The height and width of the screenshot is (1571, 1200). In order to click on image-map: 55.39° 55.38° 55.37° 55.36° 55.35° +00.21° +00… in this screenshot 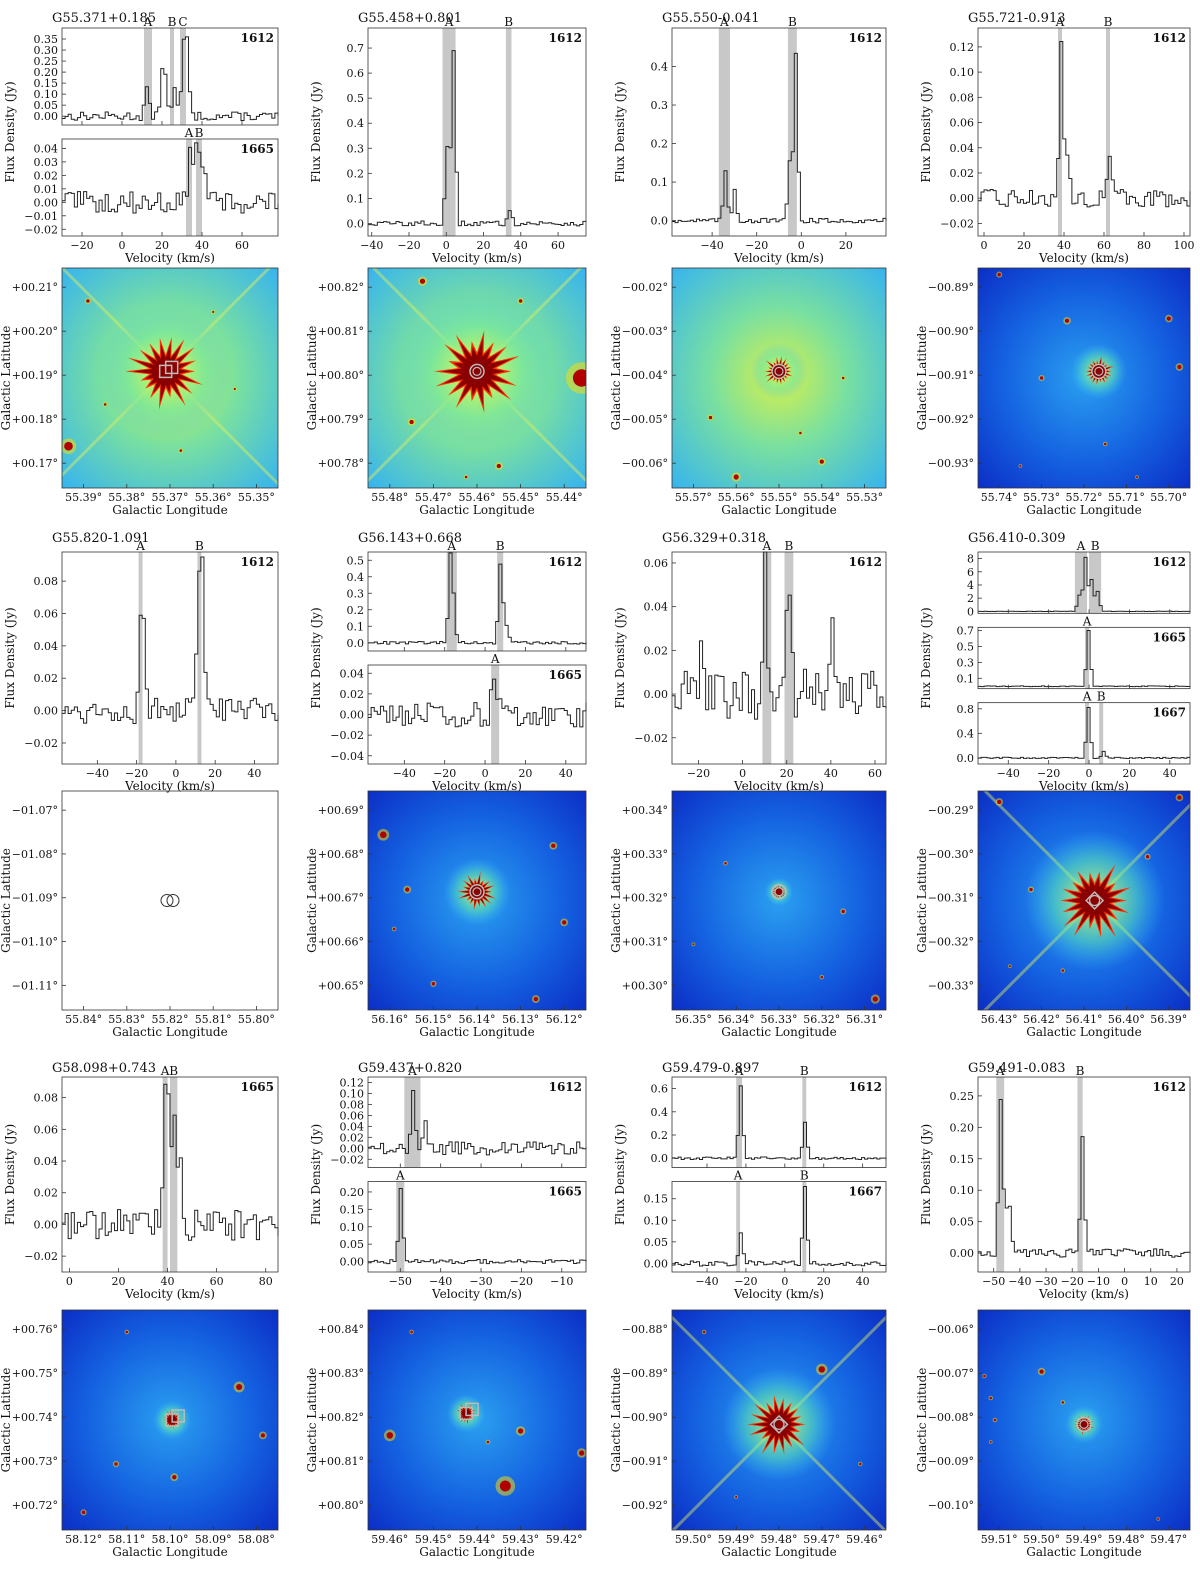, I will do `click(139, 392)`.